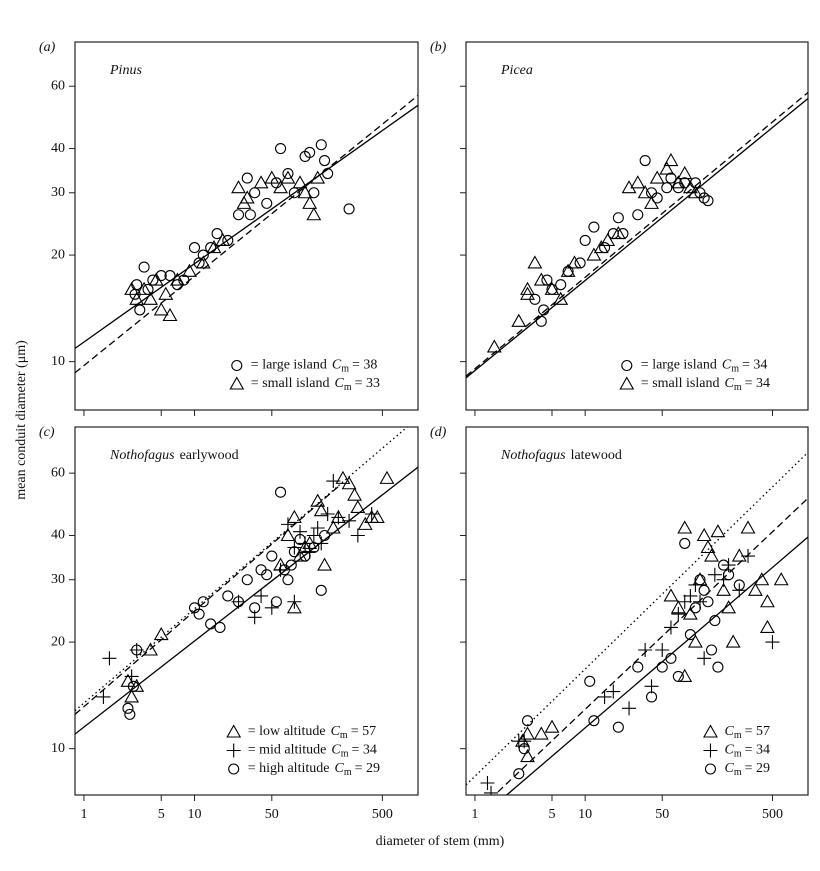 This screenshot has height=871, width=820. Describe the element at coordinates (83, 814) in the screenshot. I see `x-tick-label: 1` at that location.